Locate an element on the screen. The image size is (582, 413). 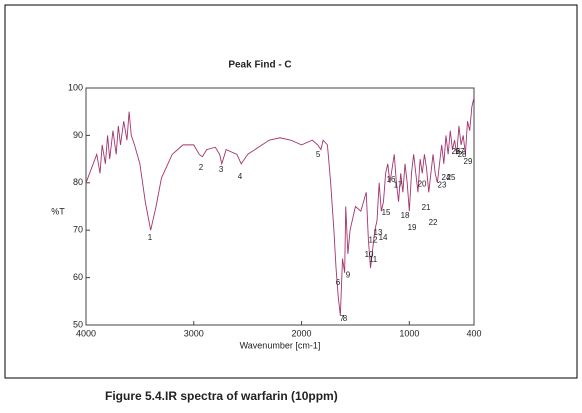
peak-label: 5 is located at coordinates (318, 154).